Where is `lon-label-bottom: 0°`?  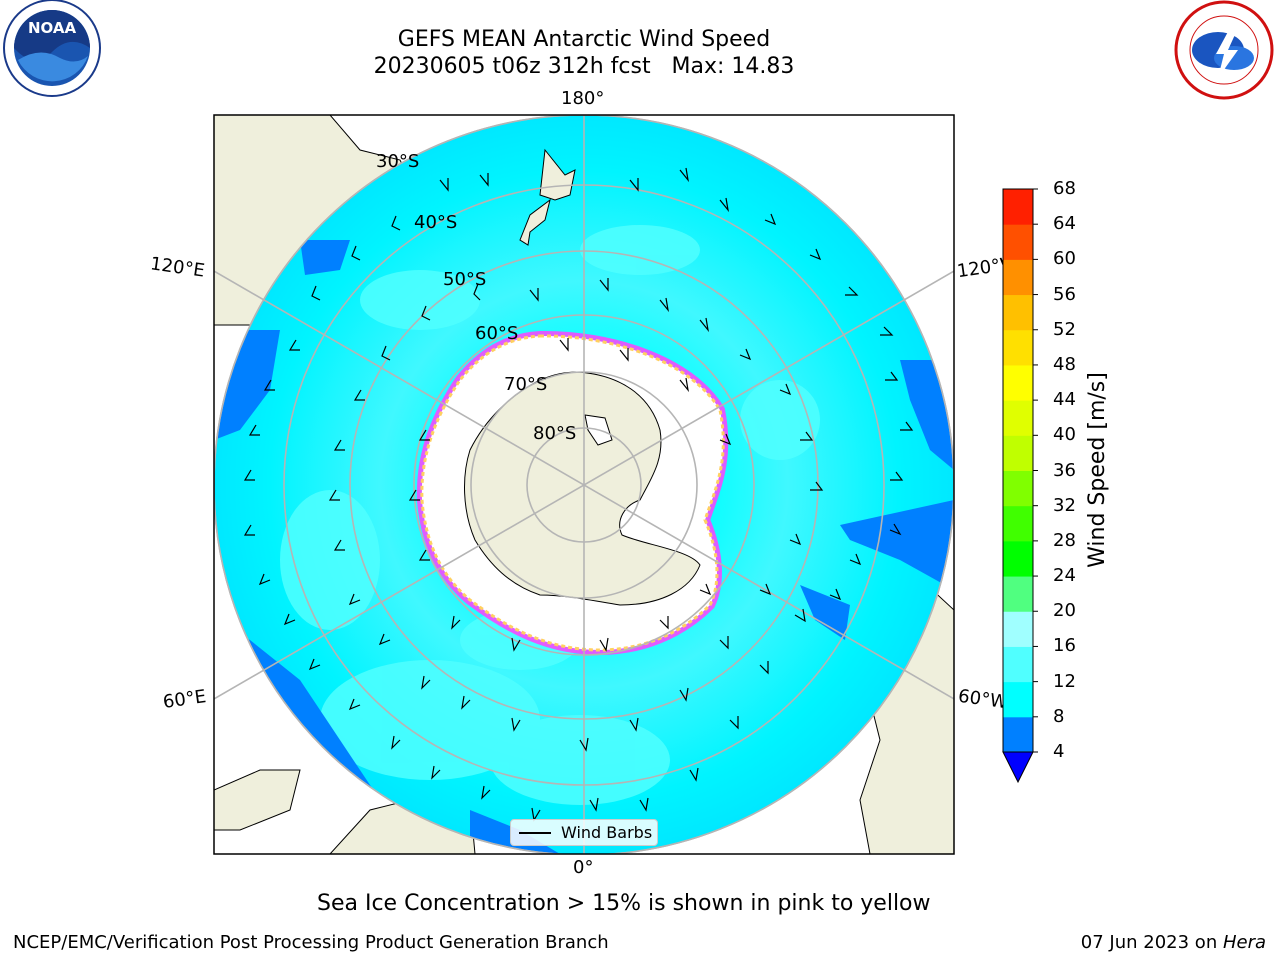
lon-label-bottom: 0° is located at coordinates (583, 867).